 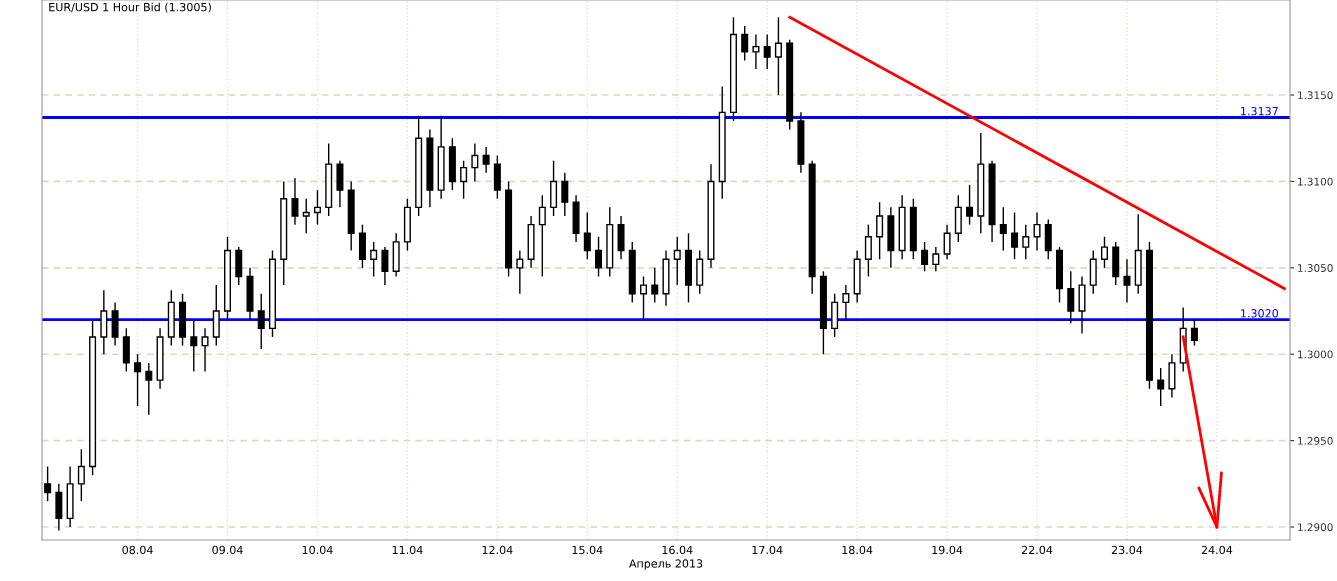 What do you see at coordinates (1315, 440) in the screenshot?
I see `y-tick-label: 1.2950` at bounding box center [1315, 440].